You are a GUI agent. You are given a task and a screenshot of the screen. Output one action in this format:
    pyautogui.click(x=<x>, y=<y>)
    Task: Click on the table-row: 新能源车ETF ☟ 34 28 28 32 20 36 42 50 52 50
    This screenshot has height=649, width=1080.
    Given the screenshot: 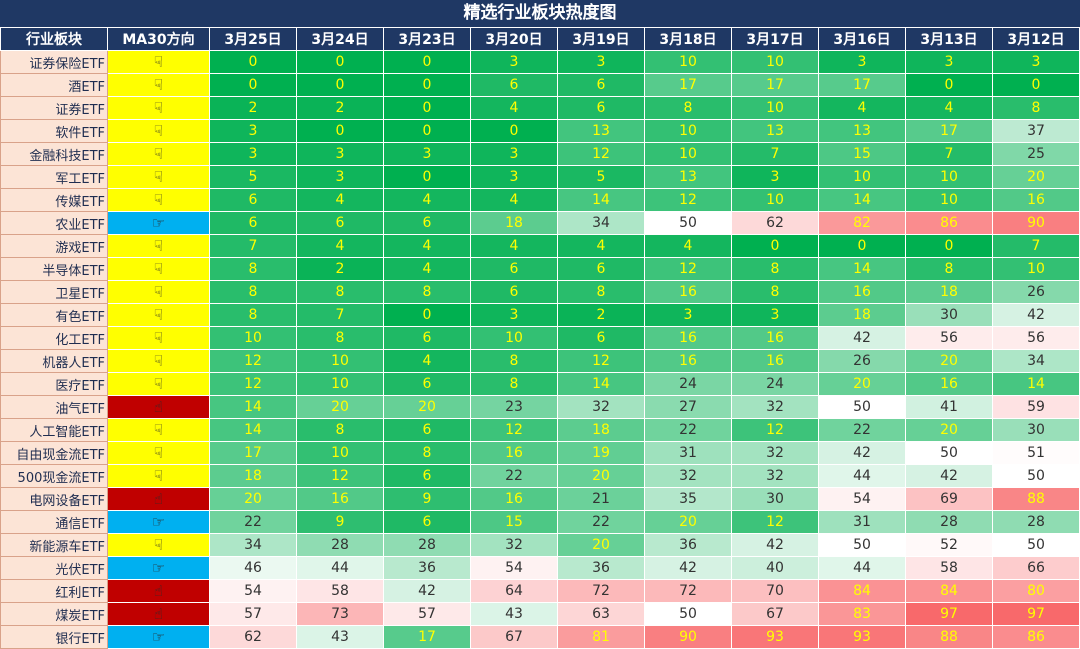 What is the action you would take?
    pyautogui.click(x=540, y=545)
    